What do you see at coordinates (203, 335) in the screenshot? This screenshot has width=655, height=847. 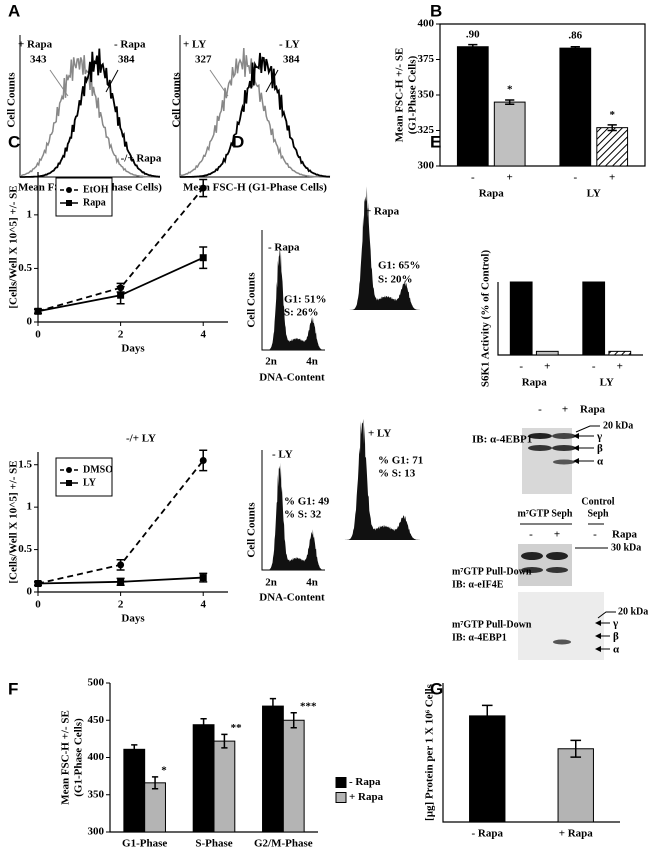 I see `x-tick-label: 4` at bounding box center [203, 335].